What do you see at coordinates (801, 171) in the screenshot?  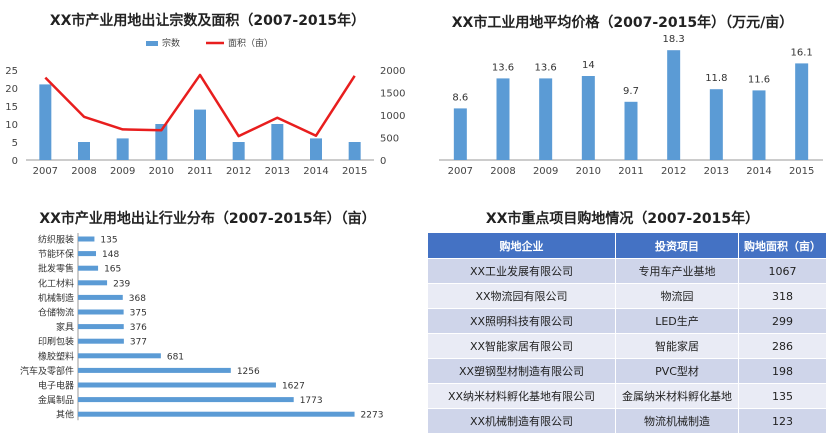 I see `chart2-x-tick-label: 2015` at bounding box center [801, 171].